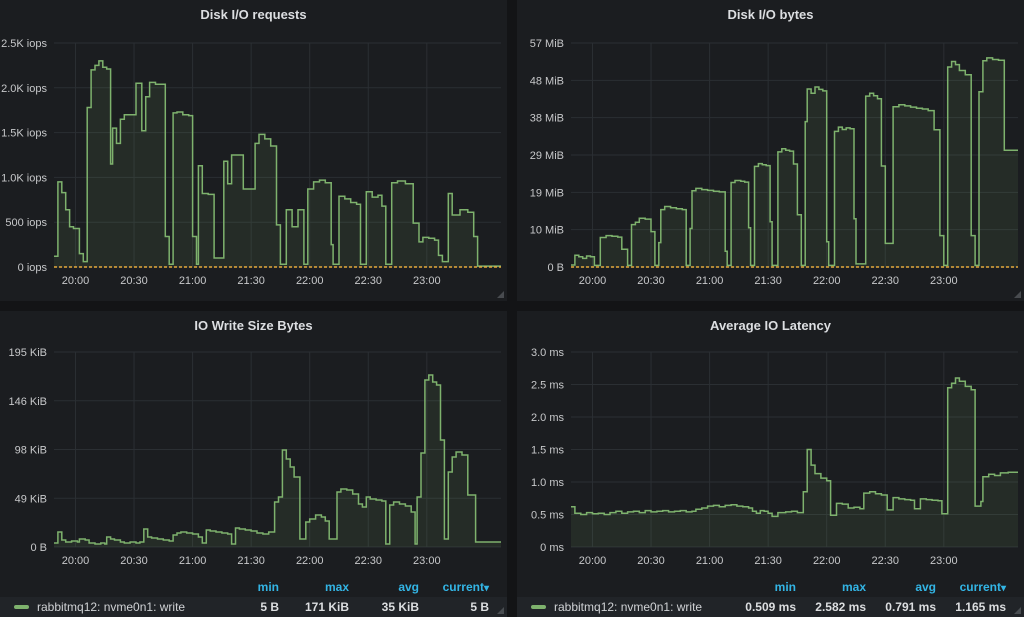 Image resolution: width=1024 pixels, height=617 pixels. I want to click on y-axis-tick-label: 0 iops, so click(33, 268).